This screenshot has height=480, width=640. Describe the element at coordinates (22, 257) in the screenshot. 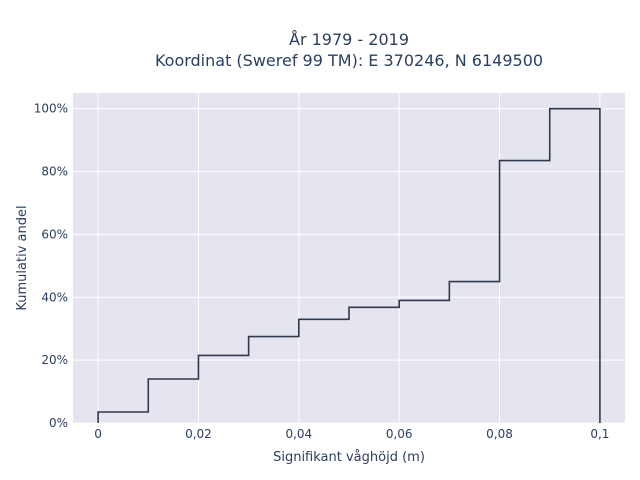

I see `y-axis-title: Kumulativ andel` at that location.